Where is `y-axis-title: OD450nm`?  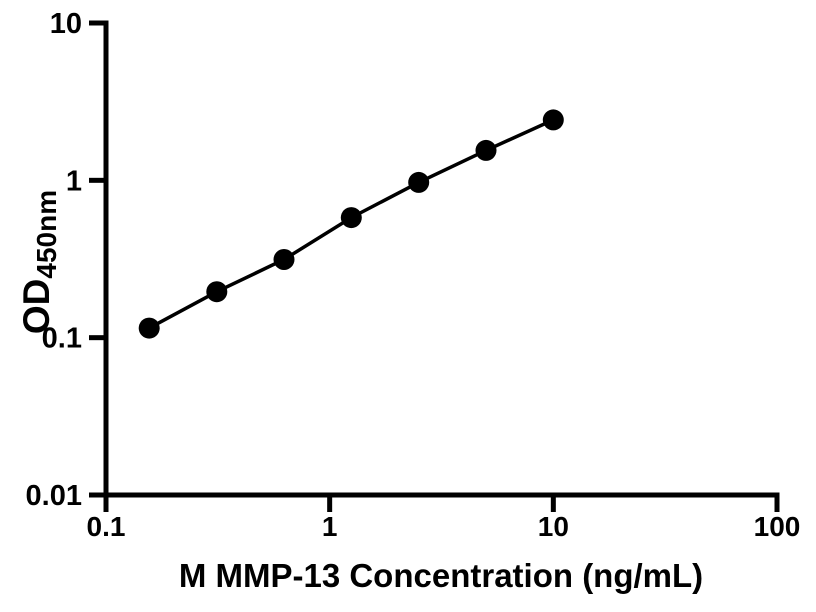 y-axis-title: OD450nm is located at coordinates (39, 262).